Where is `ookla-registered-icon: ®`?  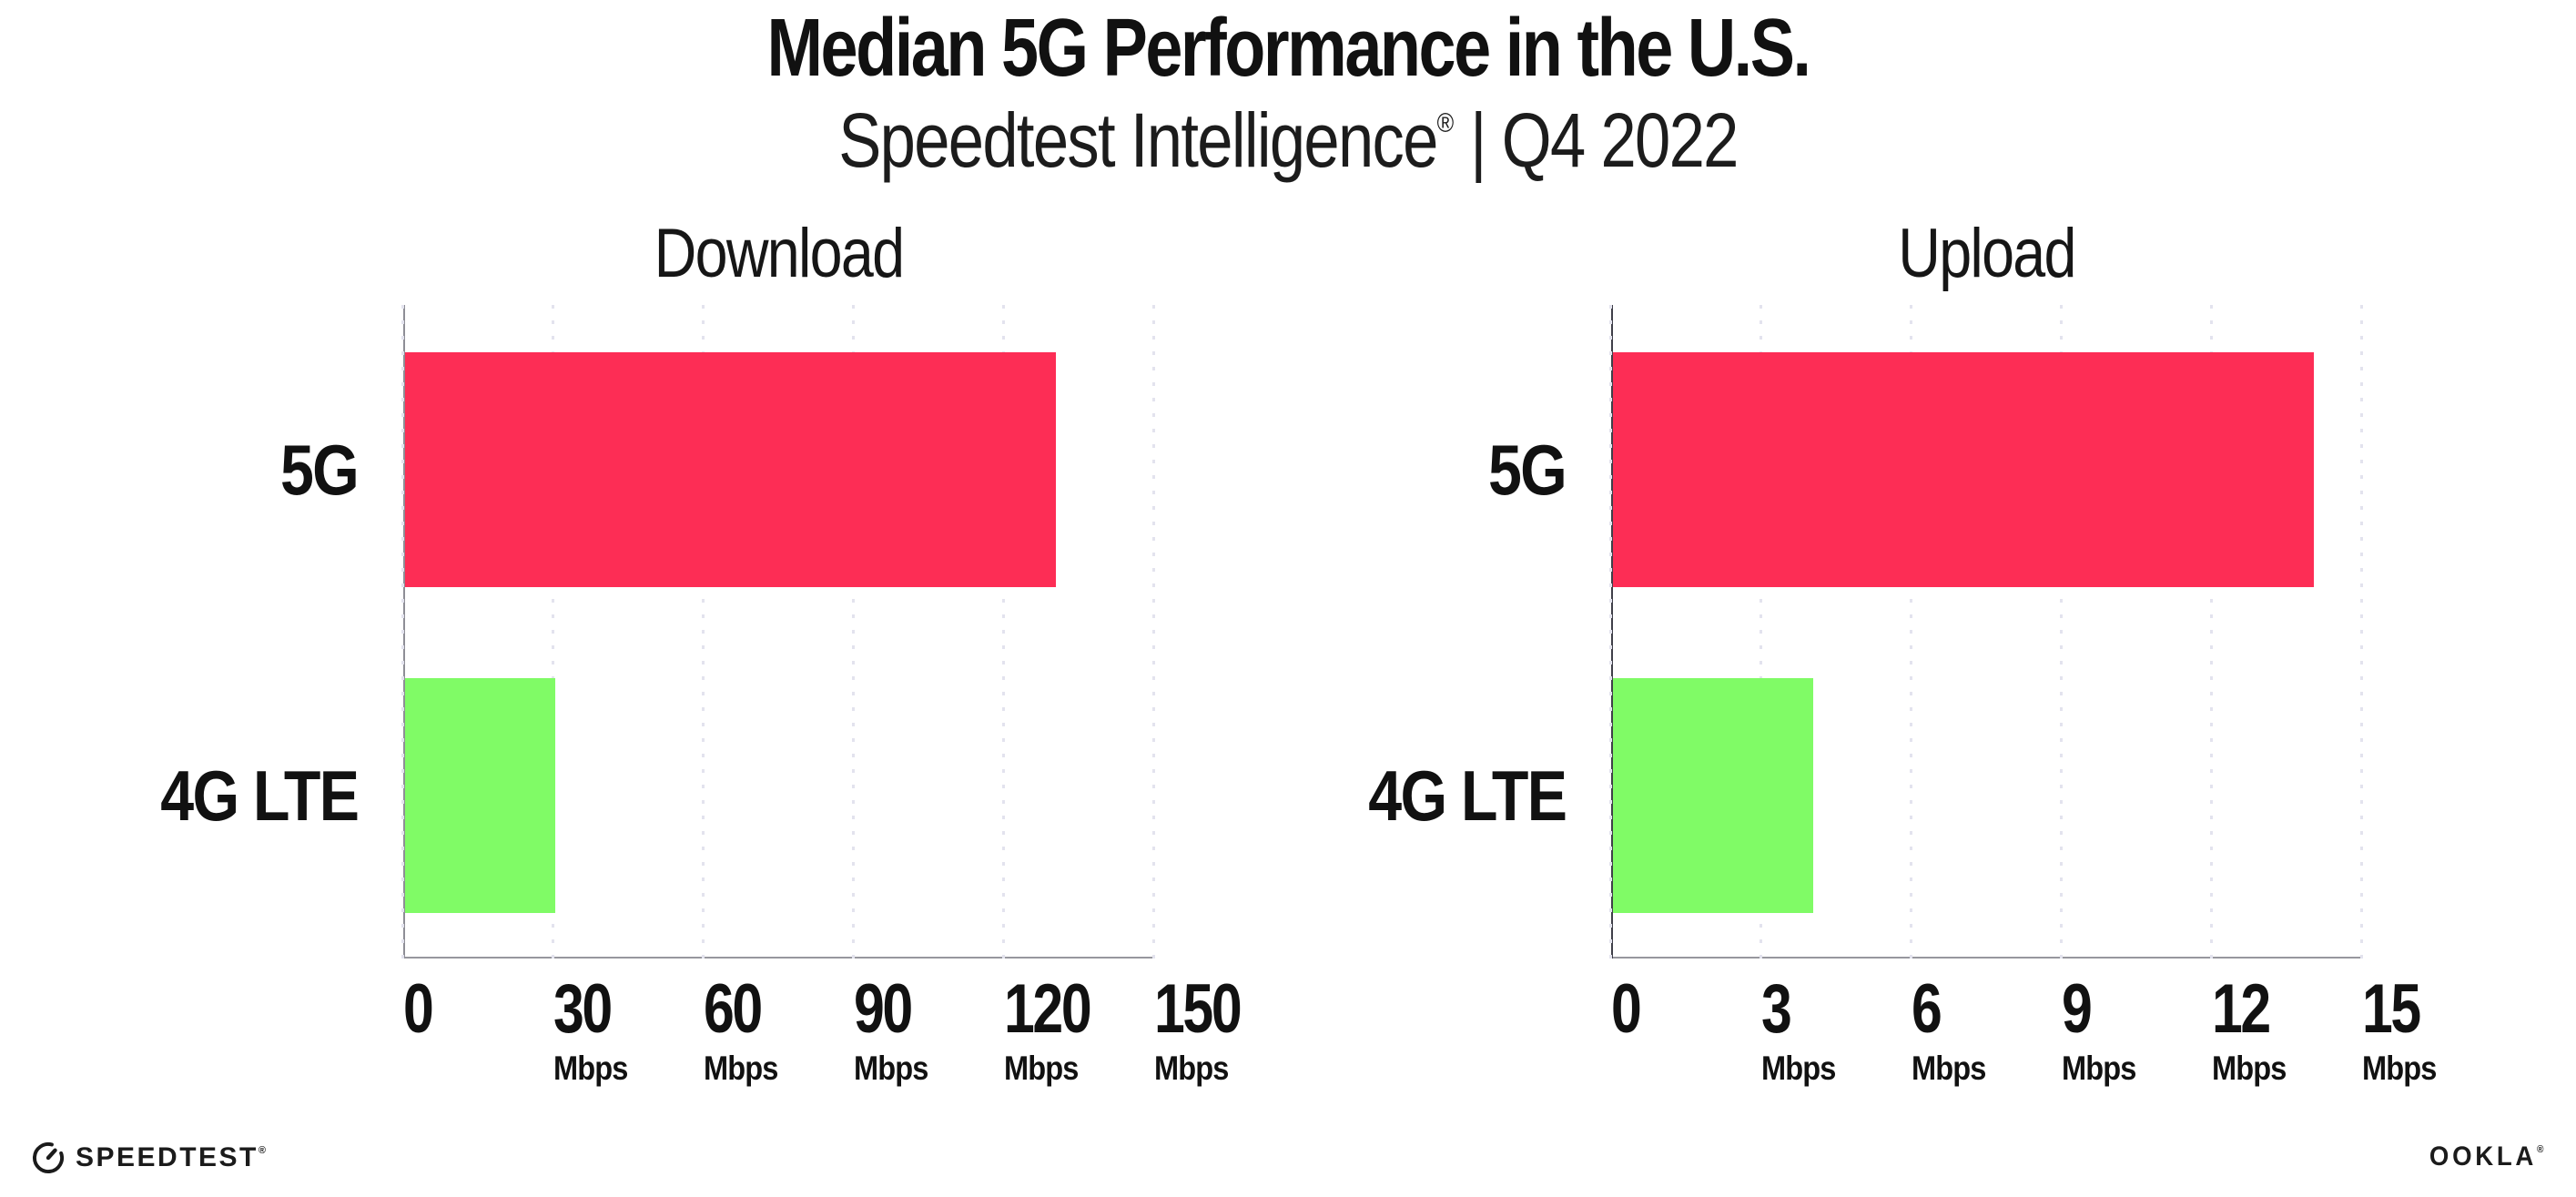 ookla-registered-icon: ® is located at coordinates (2539, 1150).